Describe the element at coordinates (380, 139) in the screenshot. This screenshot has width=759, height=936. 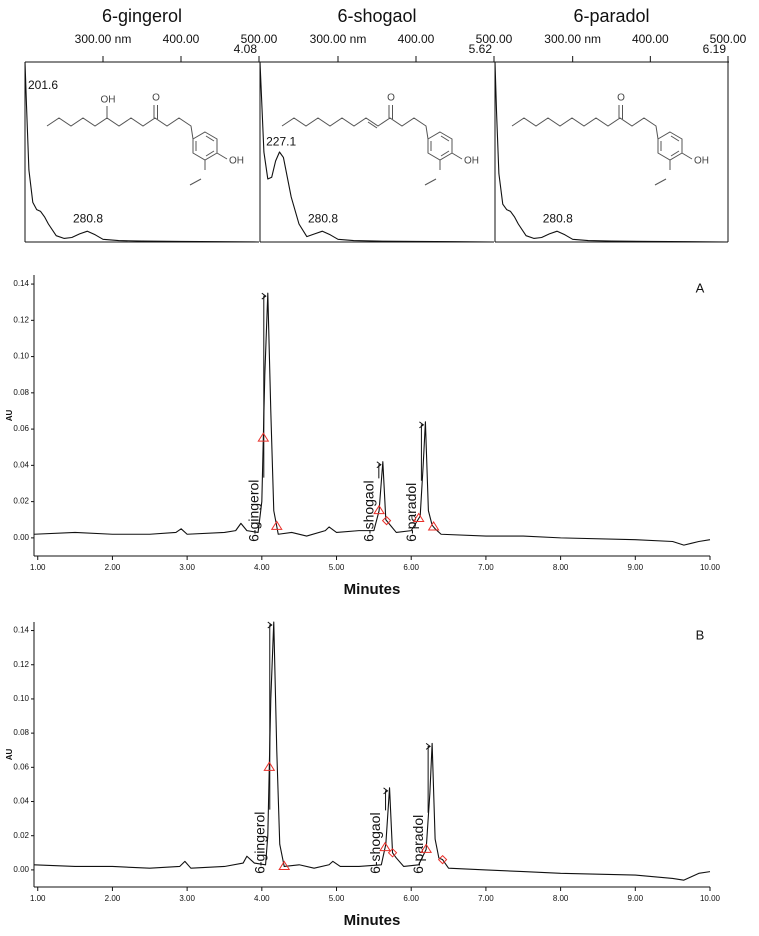
I see `structure-6-shogaol: O OH` at that location.